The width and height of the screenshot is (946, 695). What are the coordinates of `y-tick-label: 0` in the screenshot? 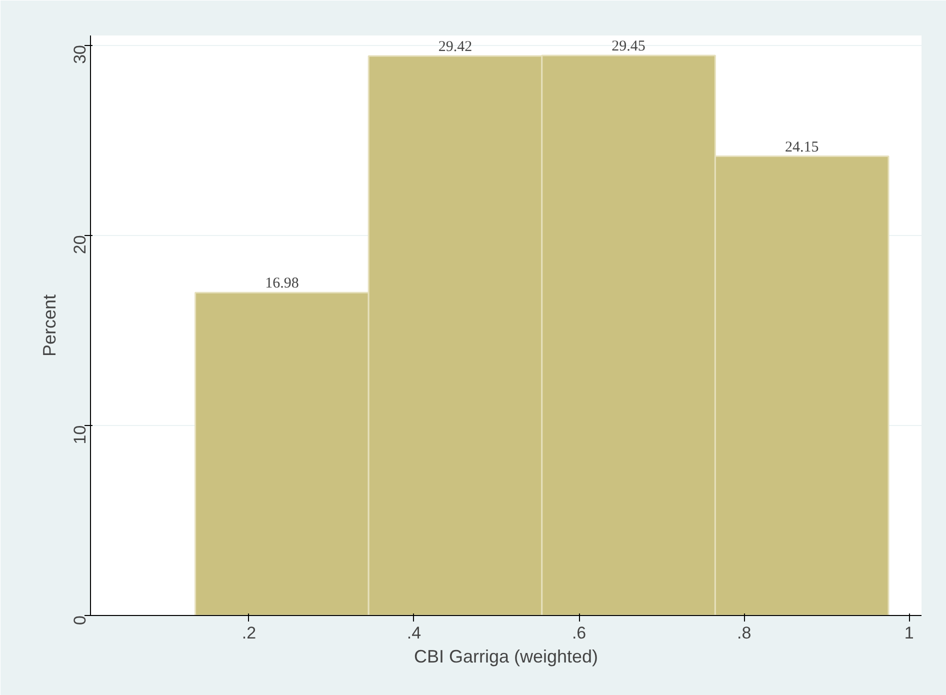 It's located at (80, 620).